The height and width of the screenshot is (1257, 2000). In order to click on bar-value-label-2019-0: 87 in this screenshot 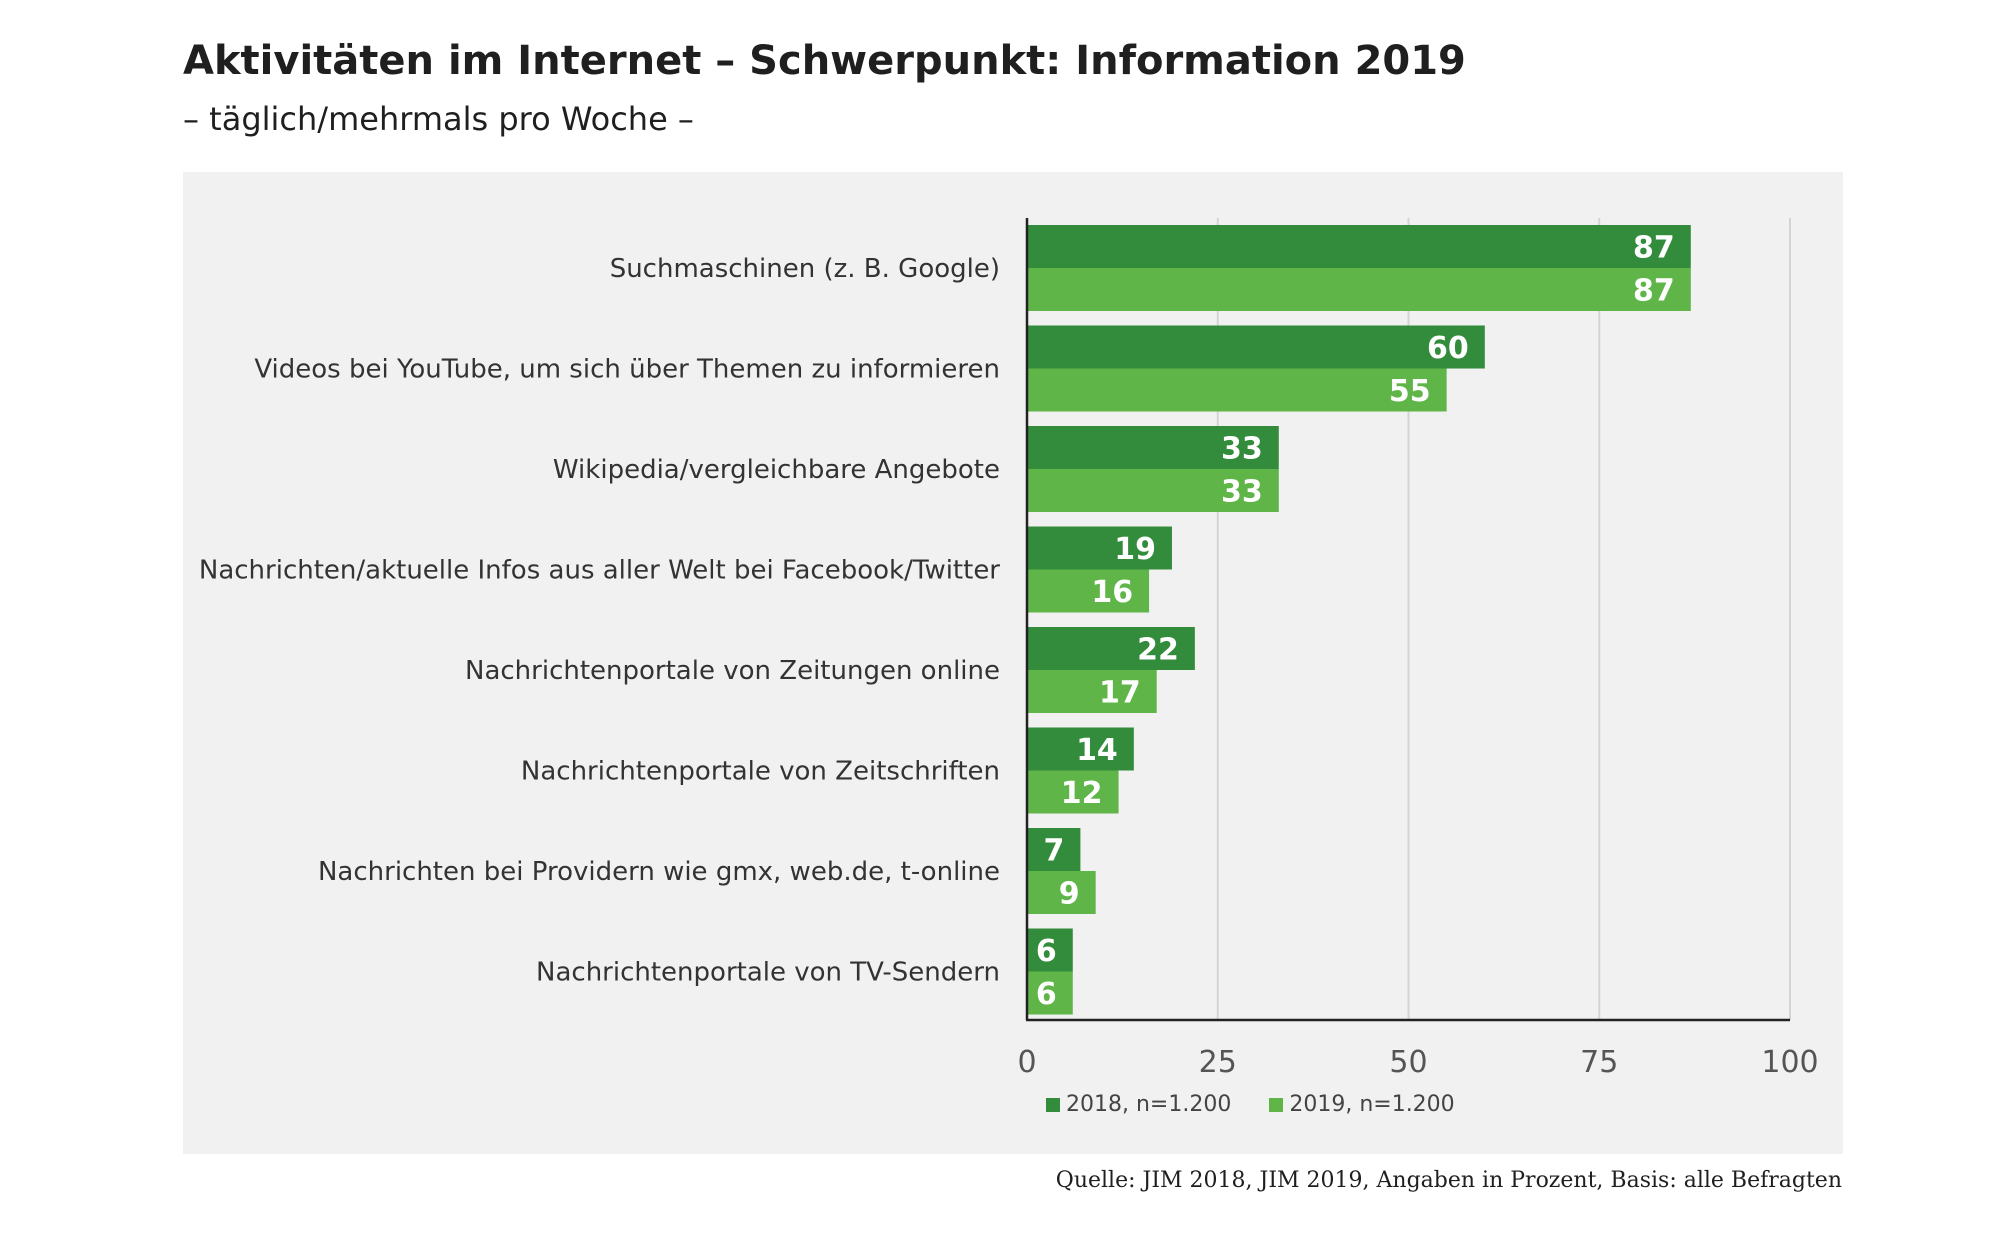, I will do `click(1654, 291)`.